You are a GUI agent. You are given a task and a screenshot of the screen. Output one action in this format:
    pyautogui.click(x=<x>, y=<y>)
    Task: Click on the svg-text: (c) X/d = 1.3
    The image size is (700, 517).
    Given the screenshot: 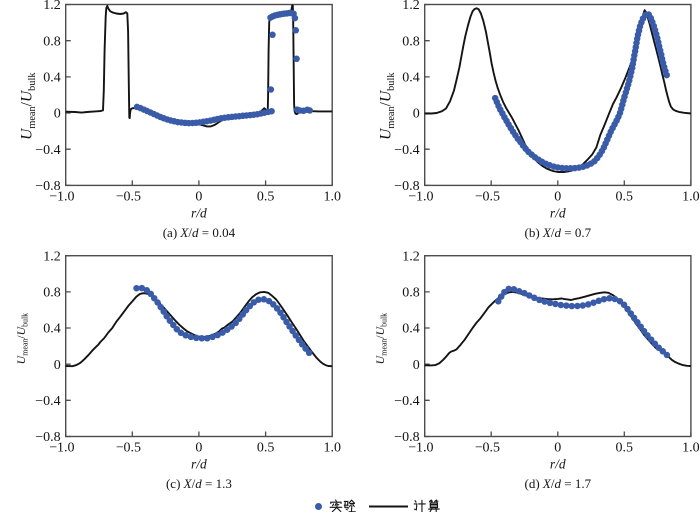 What is the action you would take?
    pyautogui.click(x=199, y=483)
    